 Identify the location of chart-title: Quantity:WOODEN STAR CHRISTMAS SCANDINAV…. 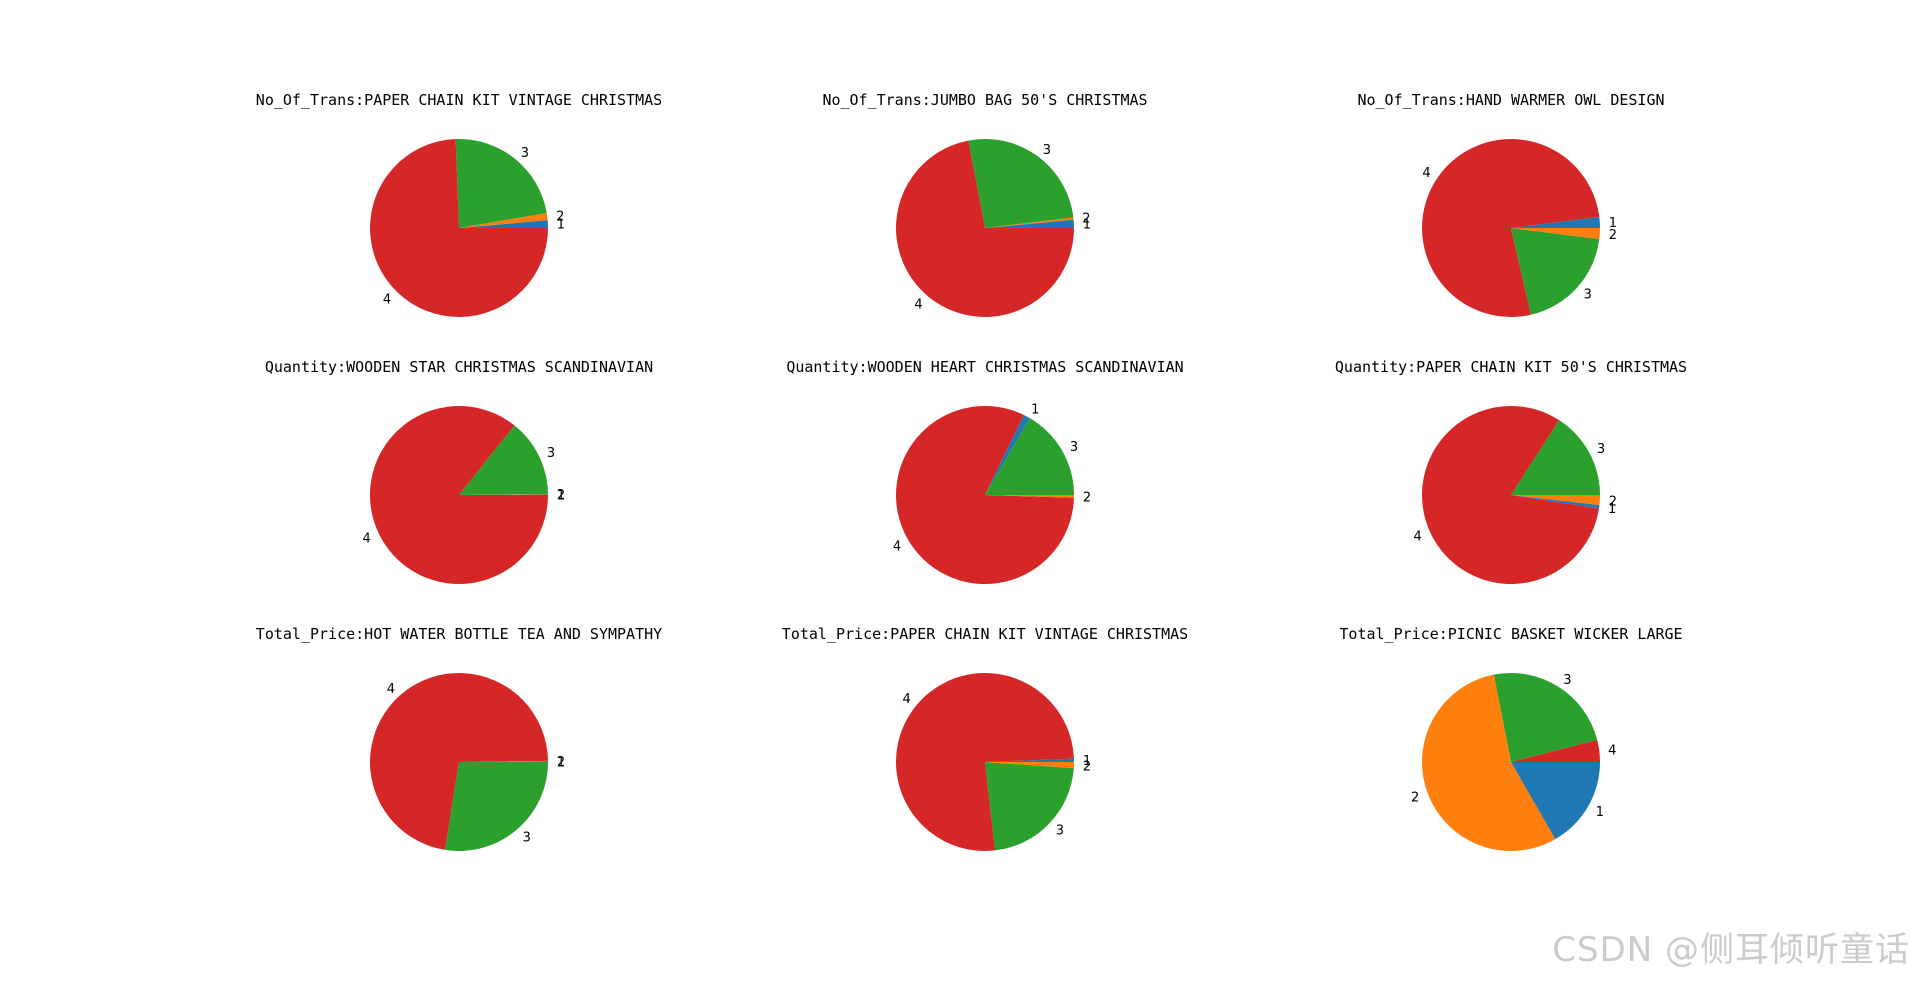
(459, 367).